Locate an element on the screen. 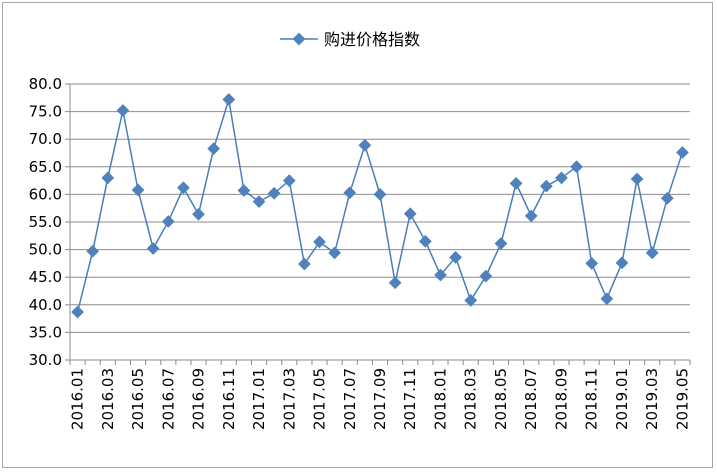  x-tick-label: 2016.11 is located at coordinates (229, 399).